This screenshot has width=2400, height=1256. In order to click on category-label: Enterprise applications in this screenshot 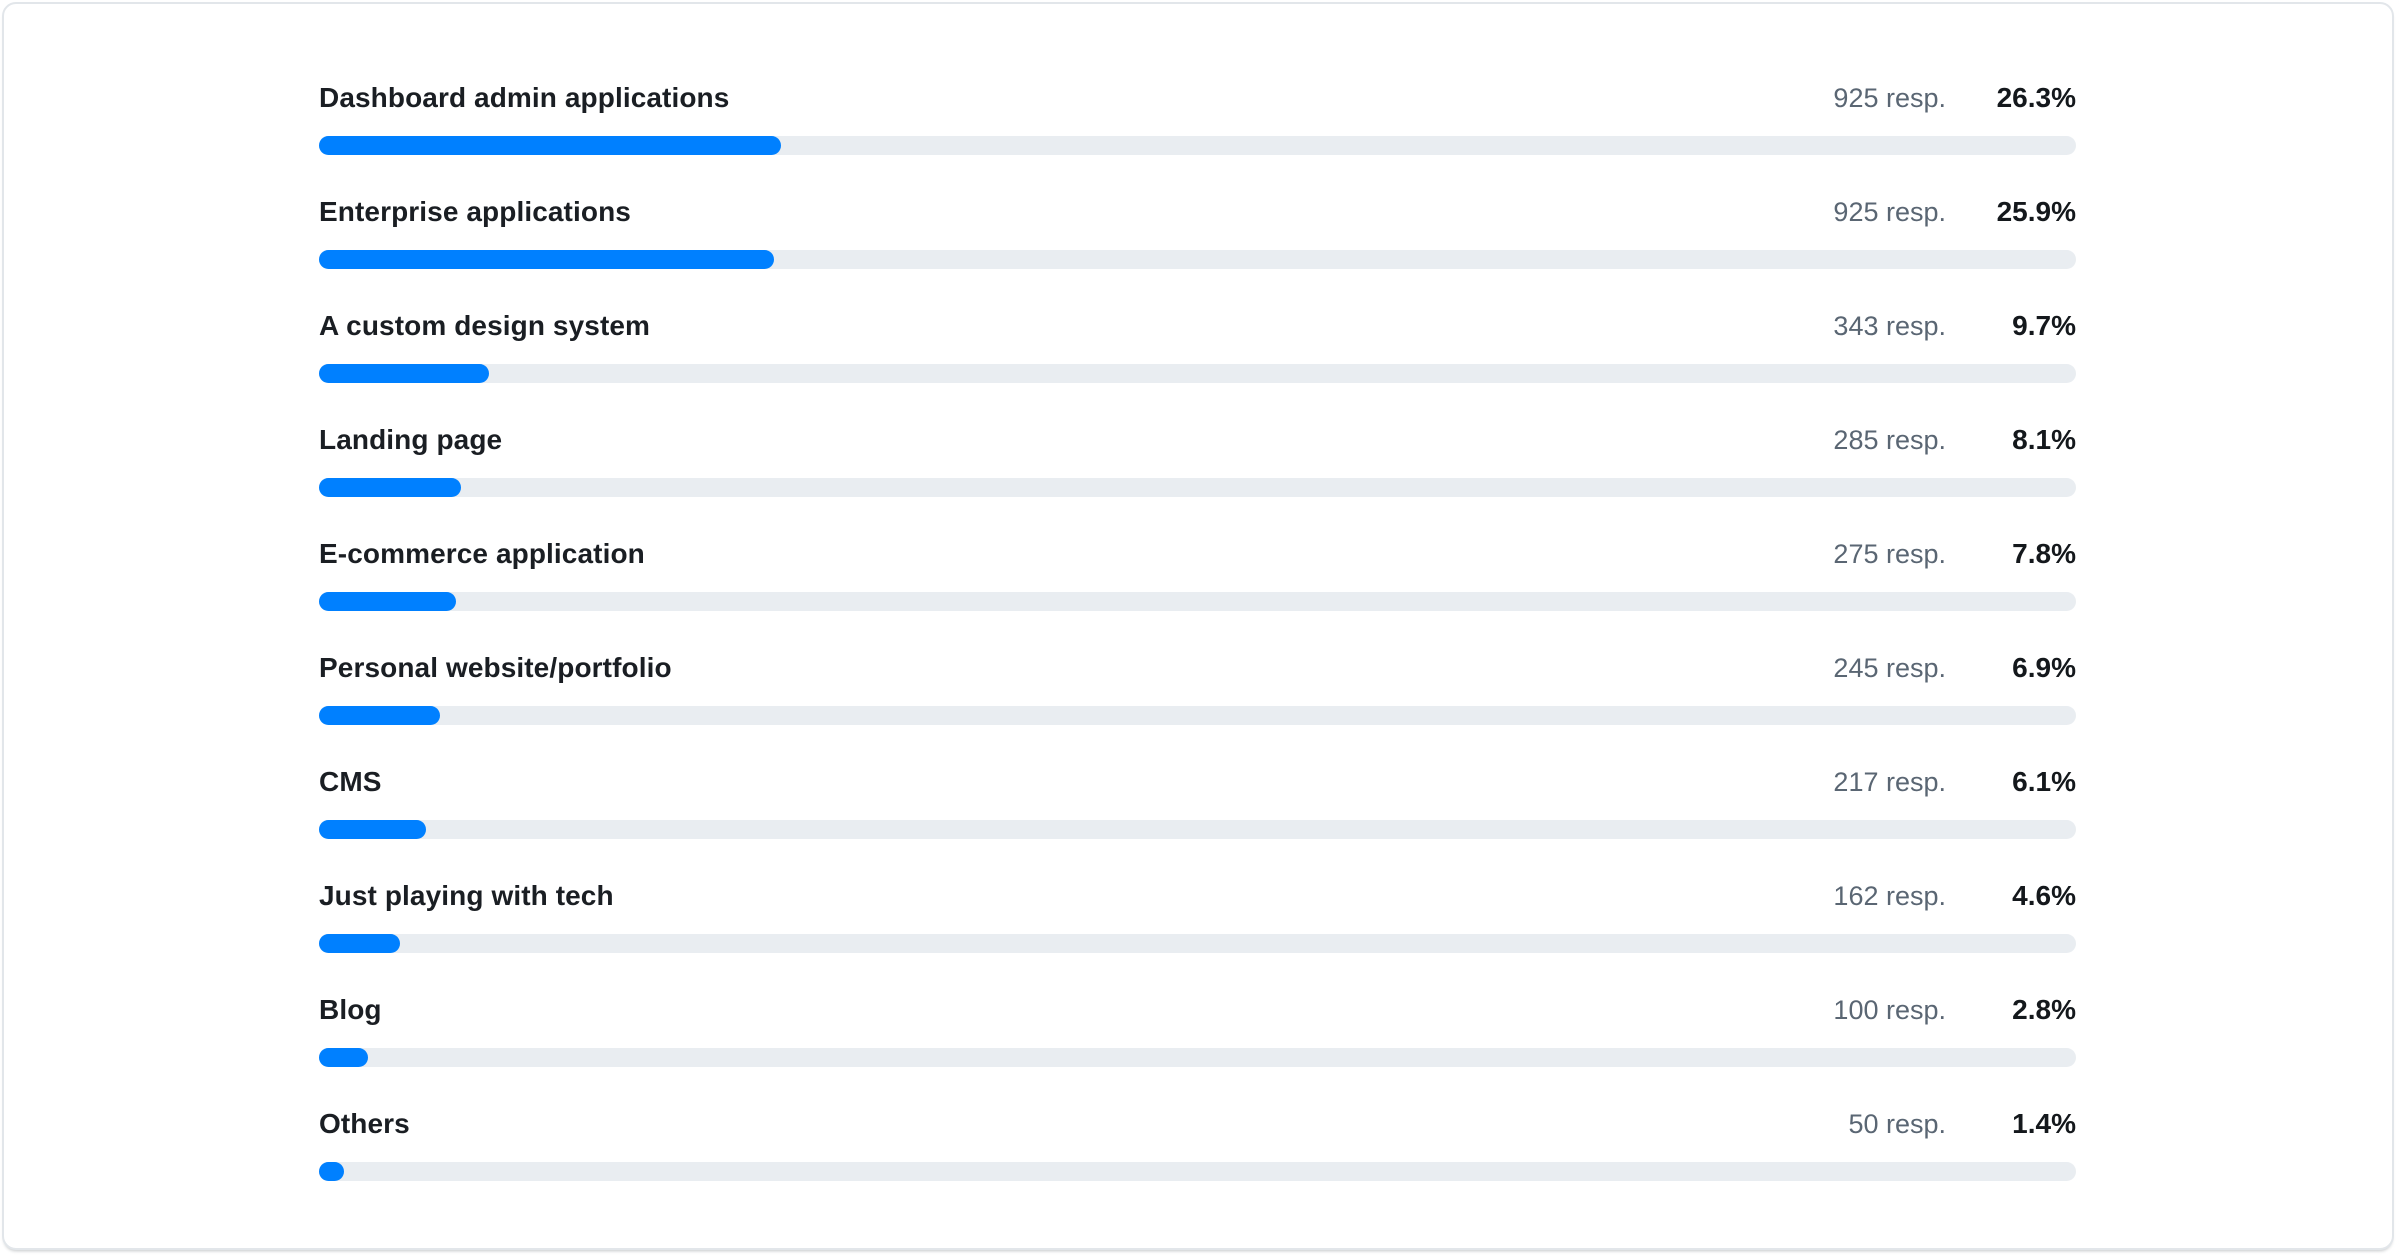, I will do `click(475, 211)`.